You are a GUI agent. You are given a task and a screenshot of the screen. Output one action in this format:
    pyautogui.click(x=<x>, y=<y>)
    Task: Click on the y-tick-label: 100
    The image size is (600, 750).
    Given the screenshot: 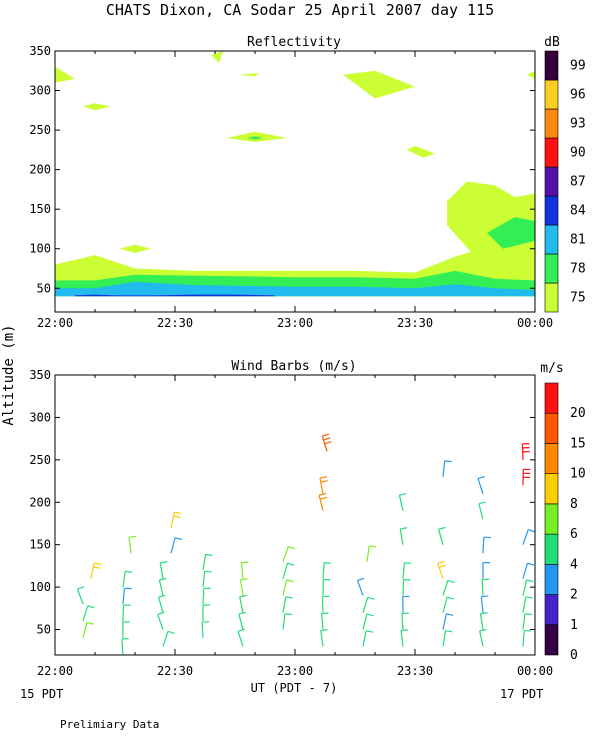 What is the action you would take?
    pyautogui.click(x=40, y=249)
    